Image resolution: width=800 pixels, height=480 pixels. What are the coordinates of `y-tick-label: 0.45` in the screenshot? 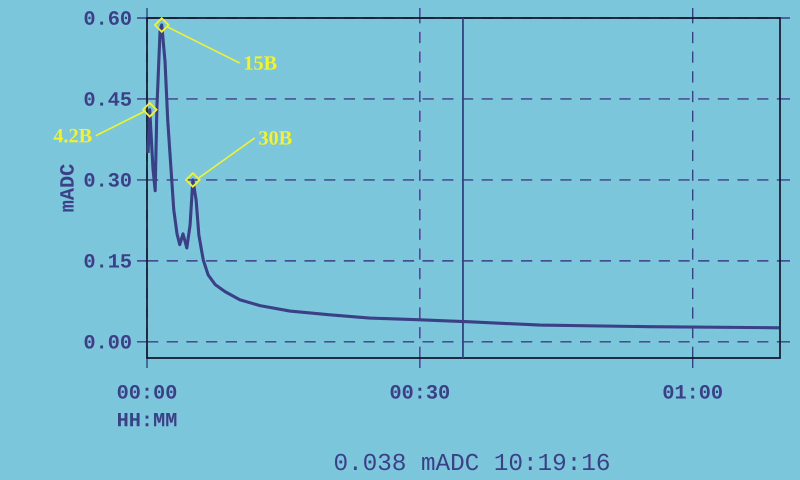 It's located at (107, 99).